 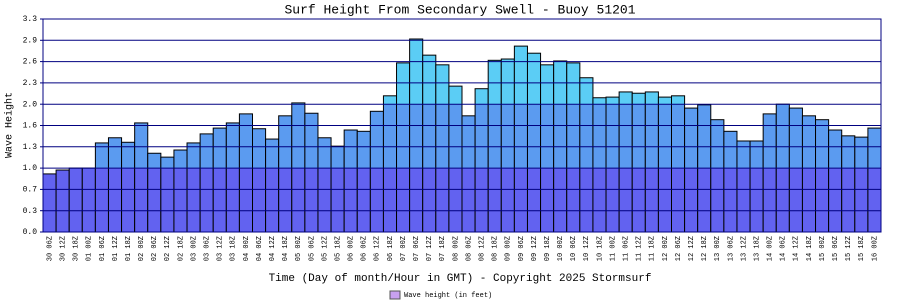 What do you see at coordinates (823, 248) in the screenshot?
I see `x-tick-label: 15 00Z` at bounding box center [823, 248].